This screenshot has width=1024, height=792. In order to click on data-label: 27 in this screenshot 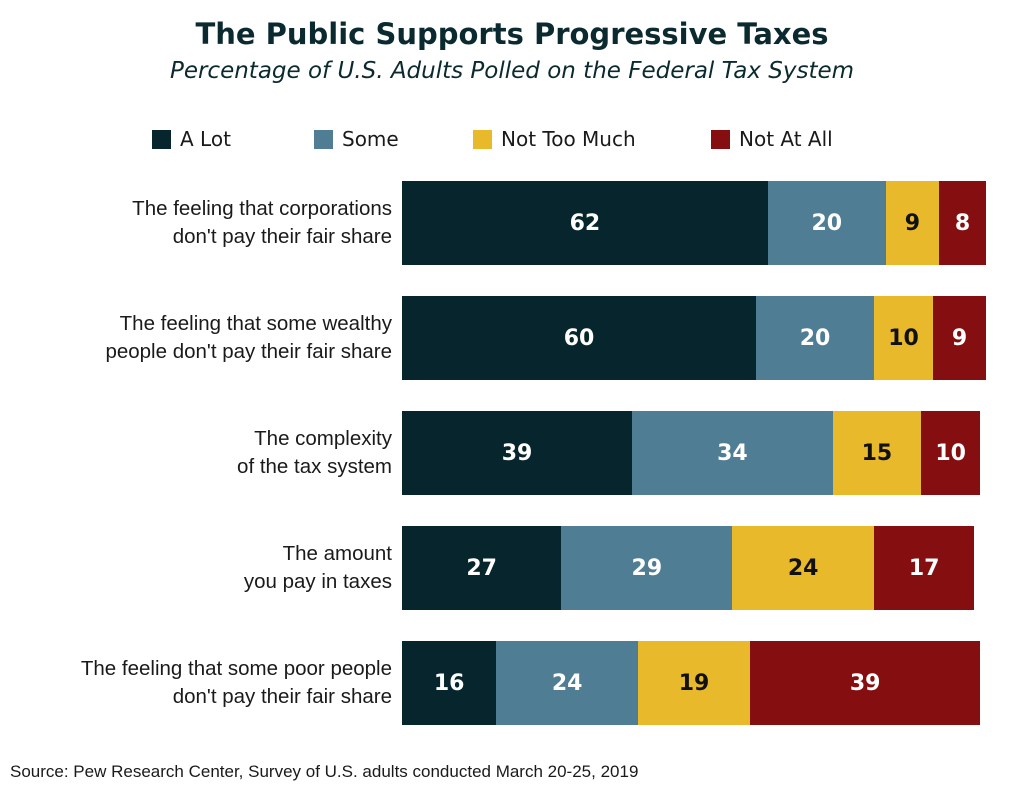, I will do `click(481, 568)`.